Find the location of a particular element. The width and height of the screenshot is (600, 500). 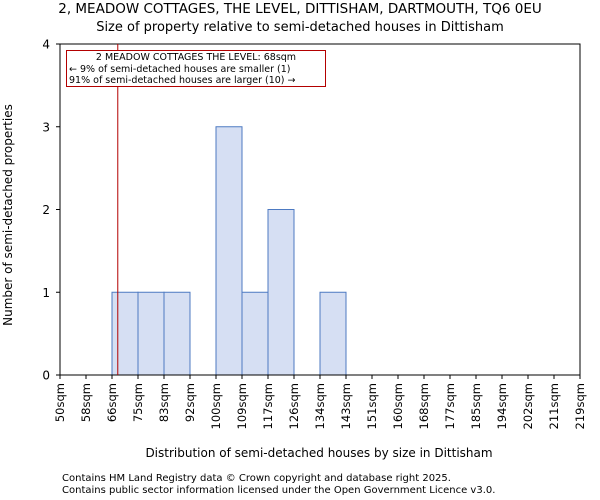

x-tick-label: 50sqm is located at coordinates (60, 402).